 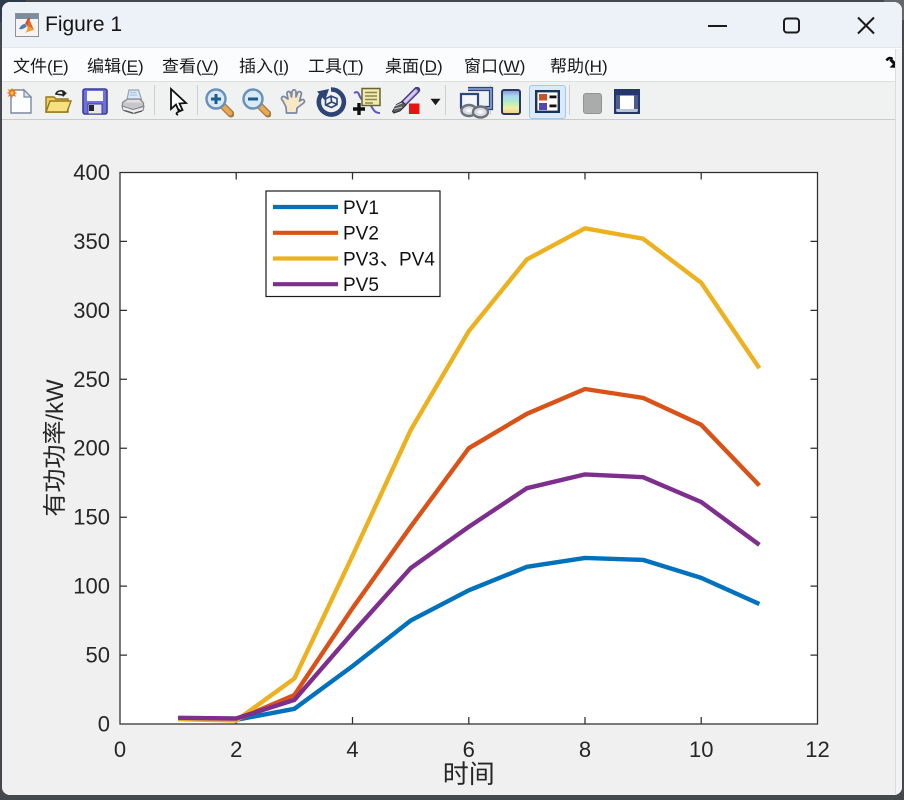 What do you see at coordinates (236, 749) in the screenshot?
I see `svg-text: 2` at bounding box center [236, 749].